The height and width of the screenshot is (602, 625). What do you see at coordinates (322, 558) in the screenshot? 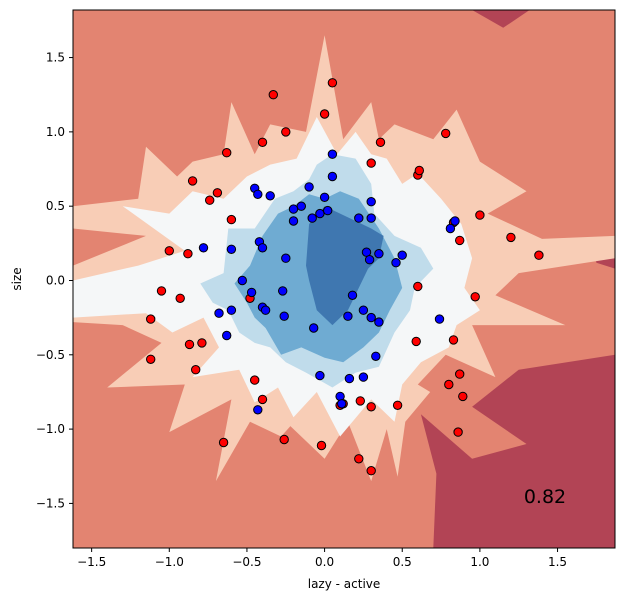
I see `x-axis: −1.5 −1.0 −0.5 0.0 0.5 1.0 1.5` at bounding box center [322, 558].